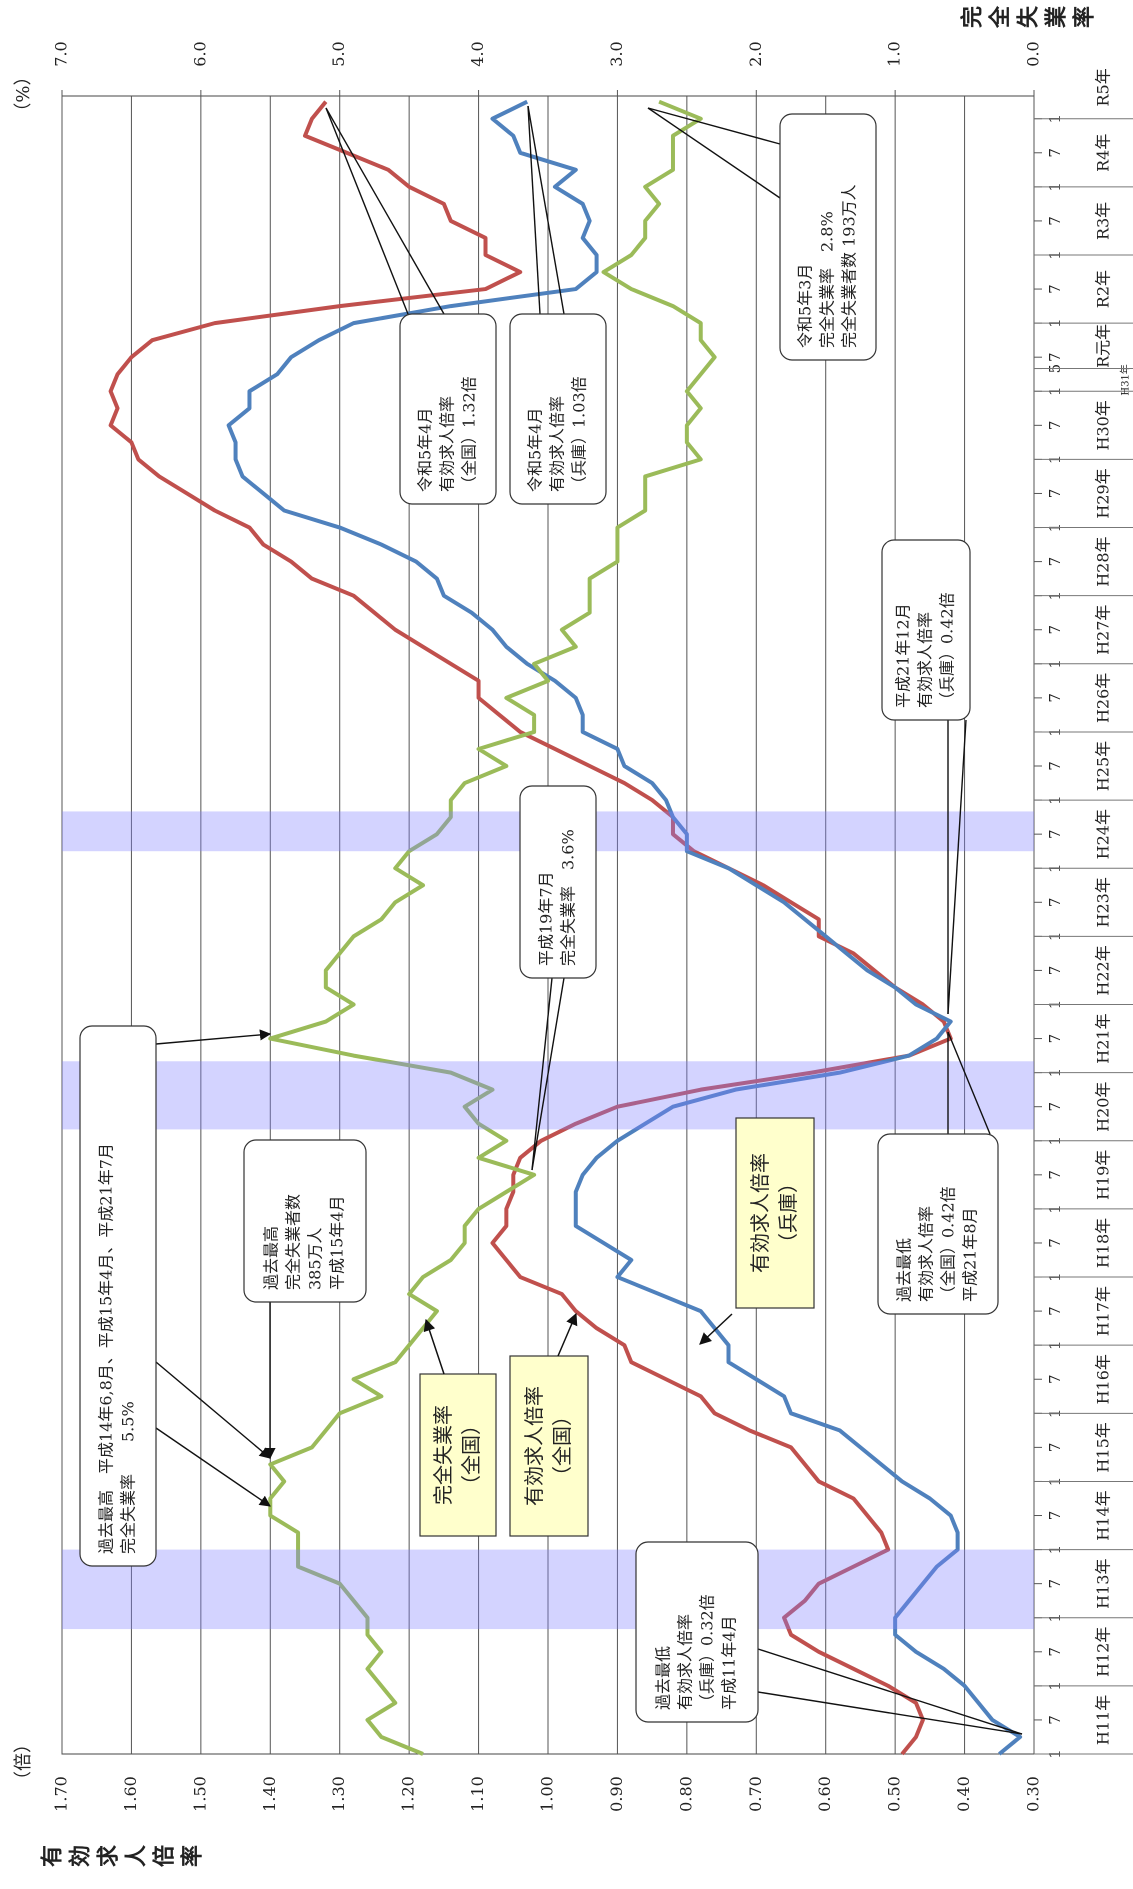 This screenshot has width=1133, height=1889. I want to click on legend-label-line: 有効求人倍率, so click(534, 1446).